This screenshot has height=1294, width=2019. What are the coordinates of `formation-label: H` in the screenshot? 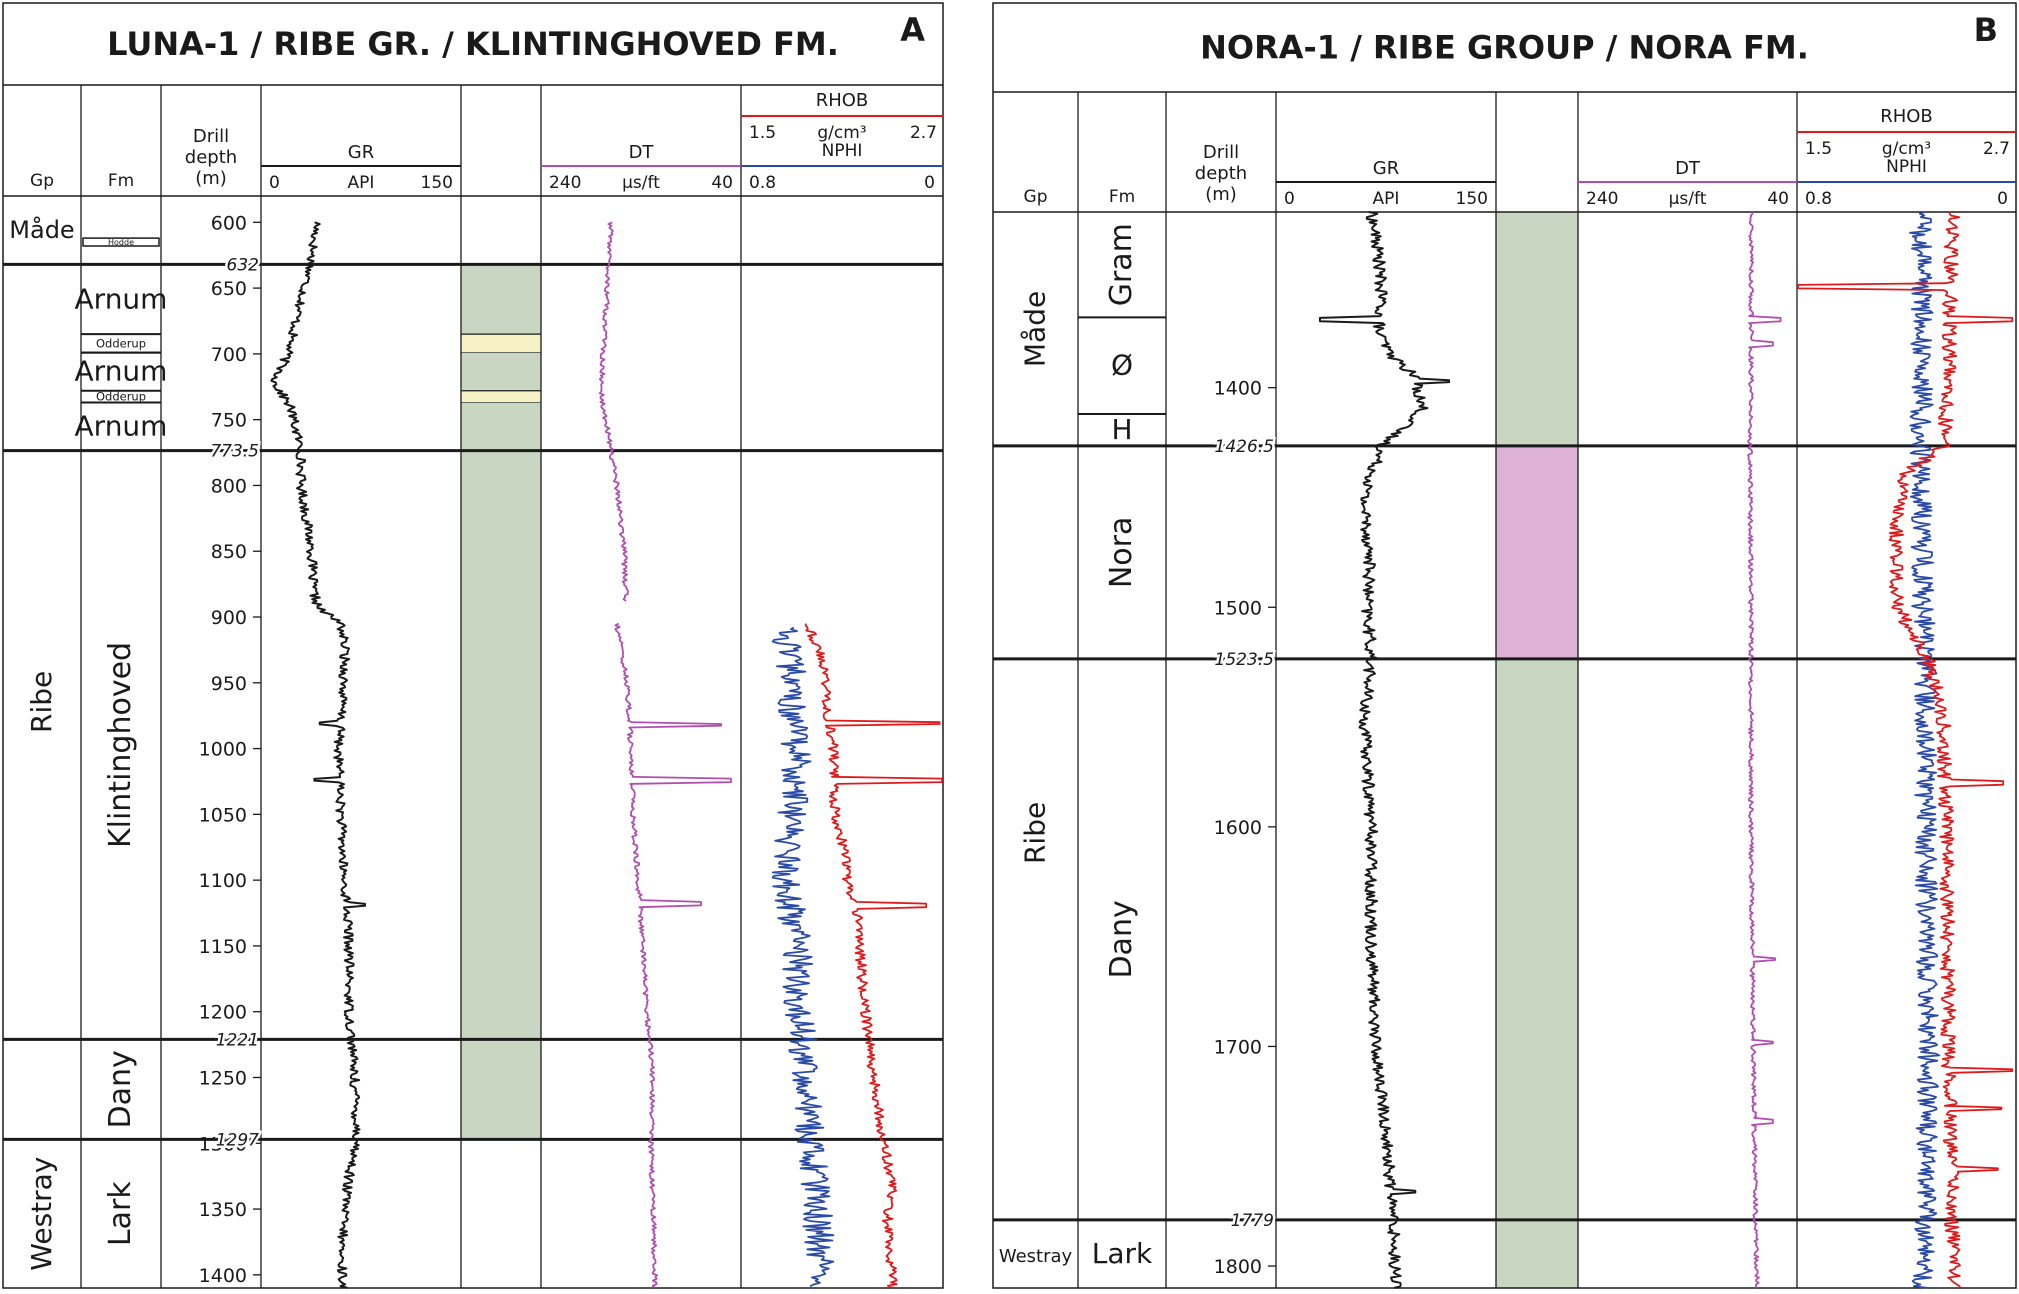 It's located at (1121, 429).